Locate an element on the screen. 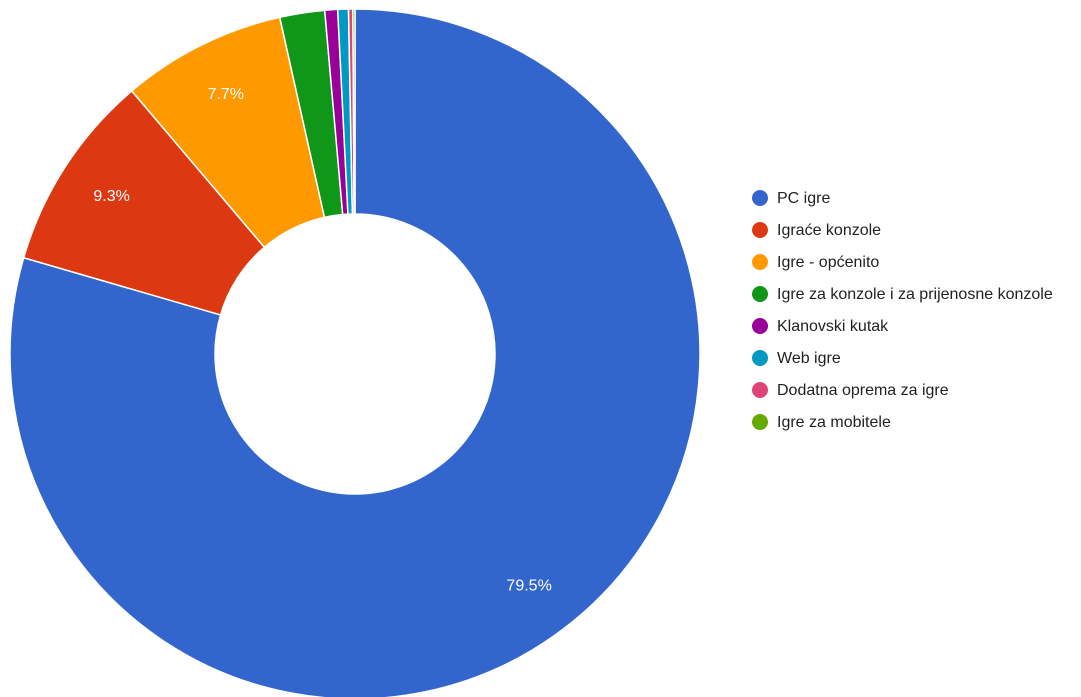  slice-data-label: 9.3% is located at coordinates (111, 196).